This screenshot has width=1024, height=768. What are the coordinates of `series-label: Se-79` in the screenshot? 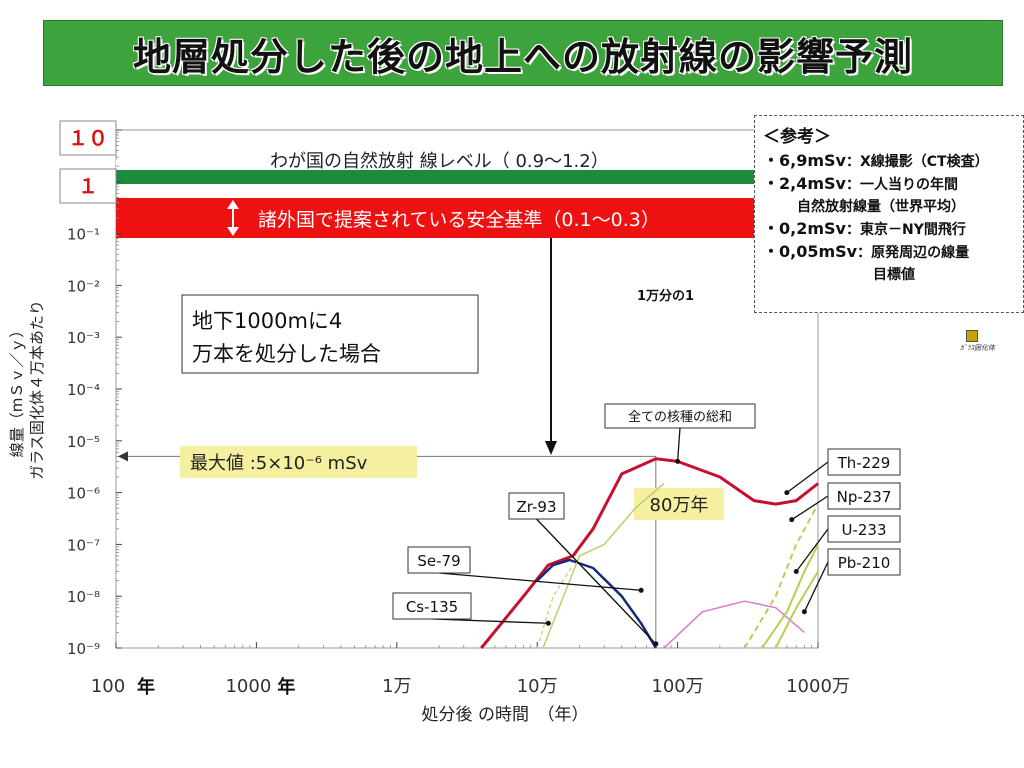 It's located at (438, 561).